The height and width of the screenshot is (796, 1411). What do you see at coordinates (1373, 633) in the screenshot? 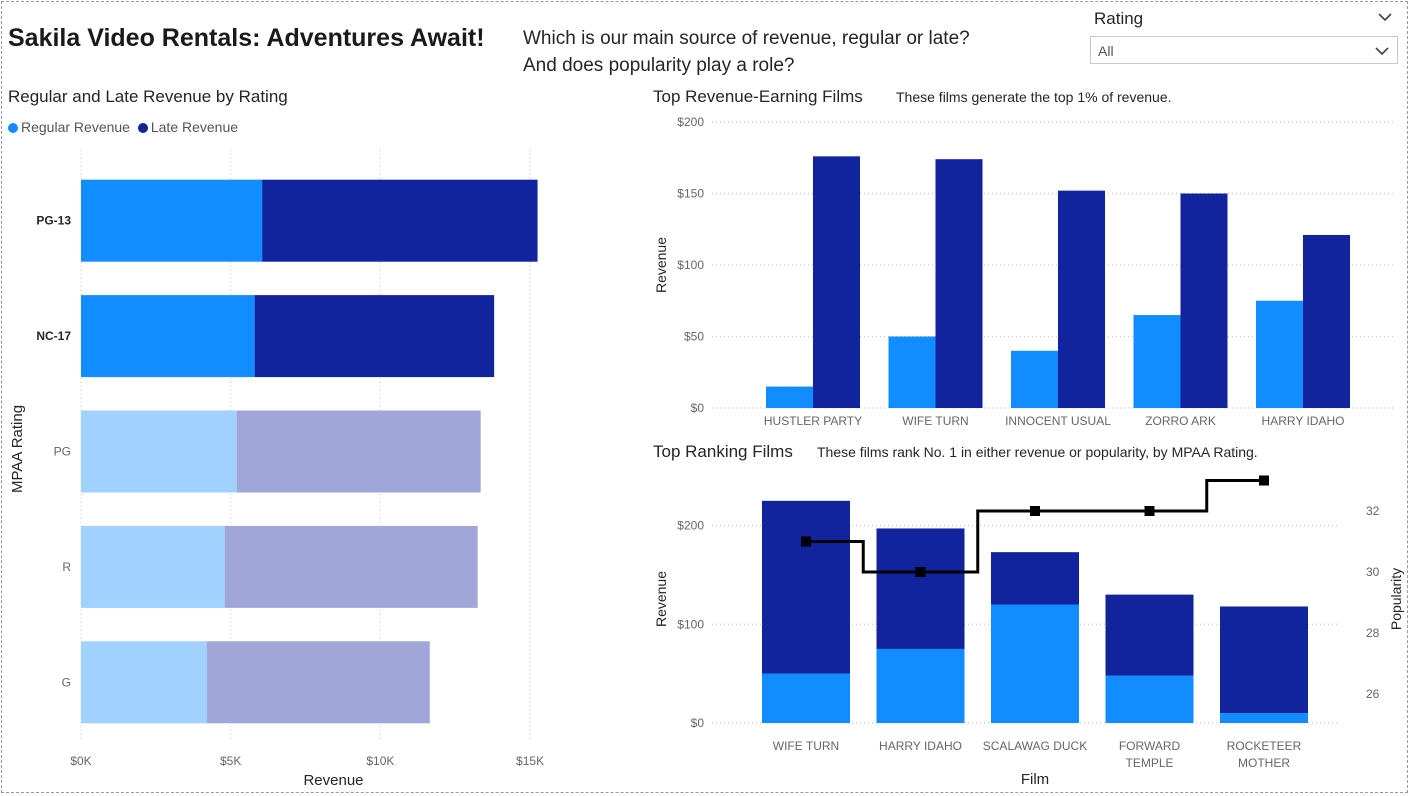
I see `y2-tick-label: 28` at bounding box center [1373, 633].